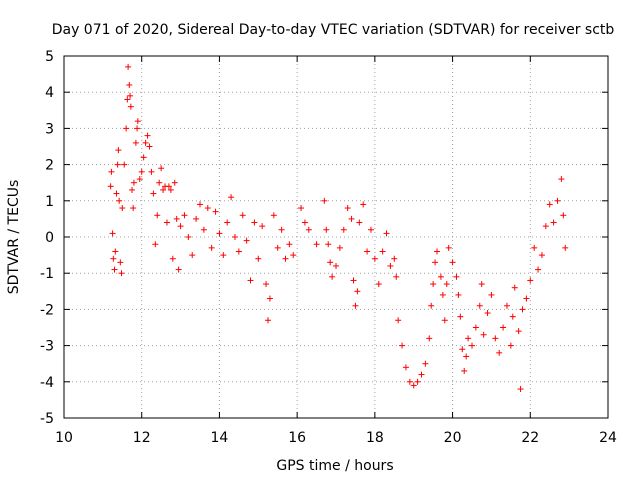 This screenshot has width=640, height=480. Describe the element at coordinates (47, 310) in the screenshot. I see `y-tick-label: -2` at that location.